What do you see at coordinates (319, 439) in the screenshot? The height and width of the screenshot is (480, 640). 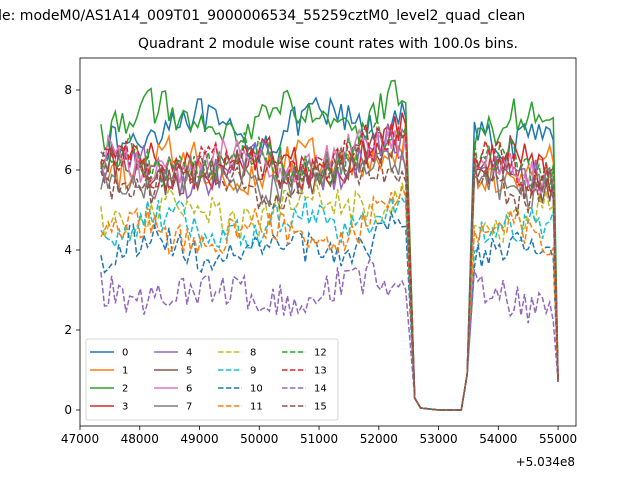 I see `x-tick-label: 51000` at bounding box center [319, 439].